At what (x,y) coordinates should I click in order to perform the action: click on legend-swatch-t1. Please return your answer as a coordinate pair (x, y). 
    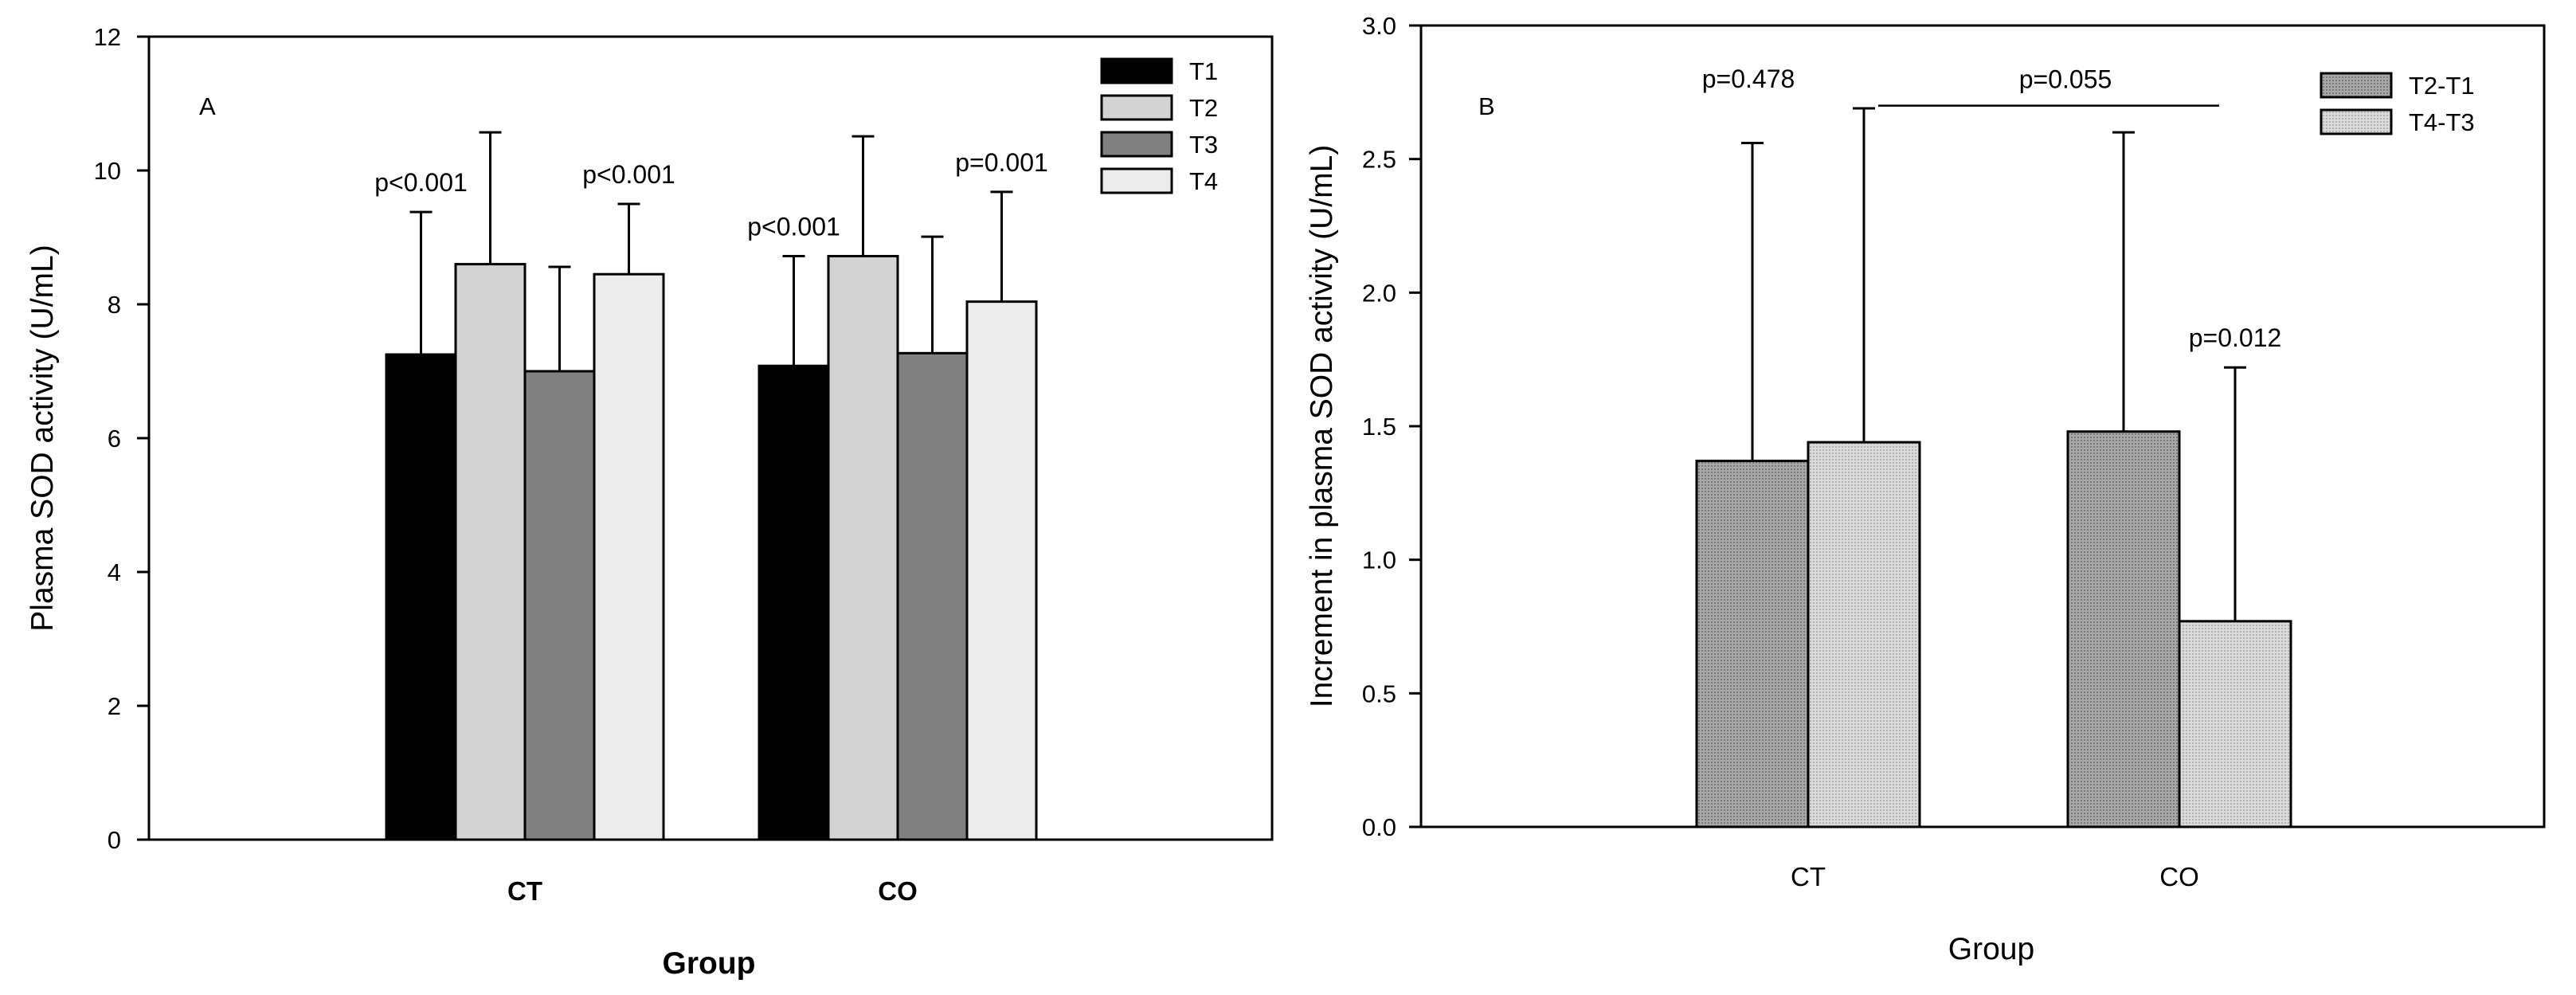
    Looking at the image, I should click on (1136, 70).